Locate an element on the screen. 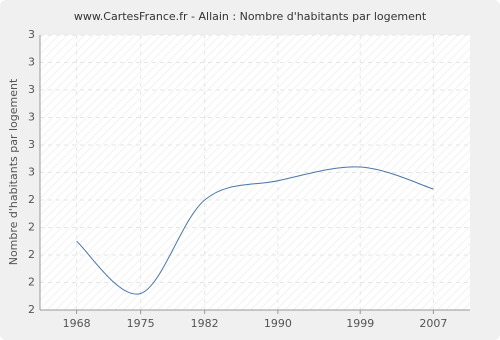 The height and width of the screenshot is (340, 500). x-tick-label: 1990 is located at coordinates (278, 323).